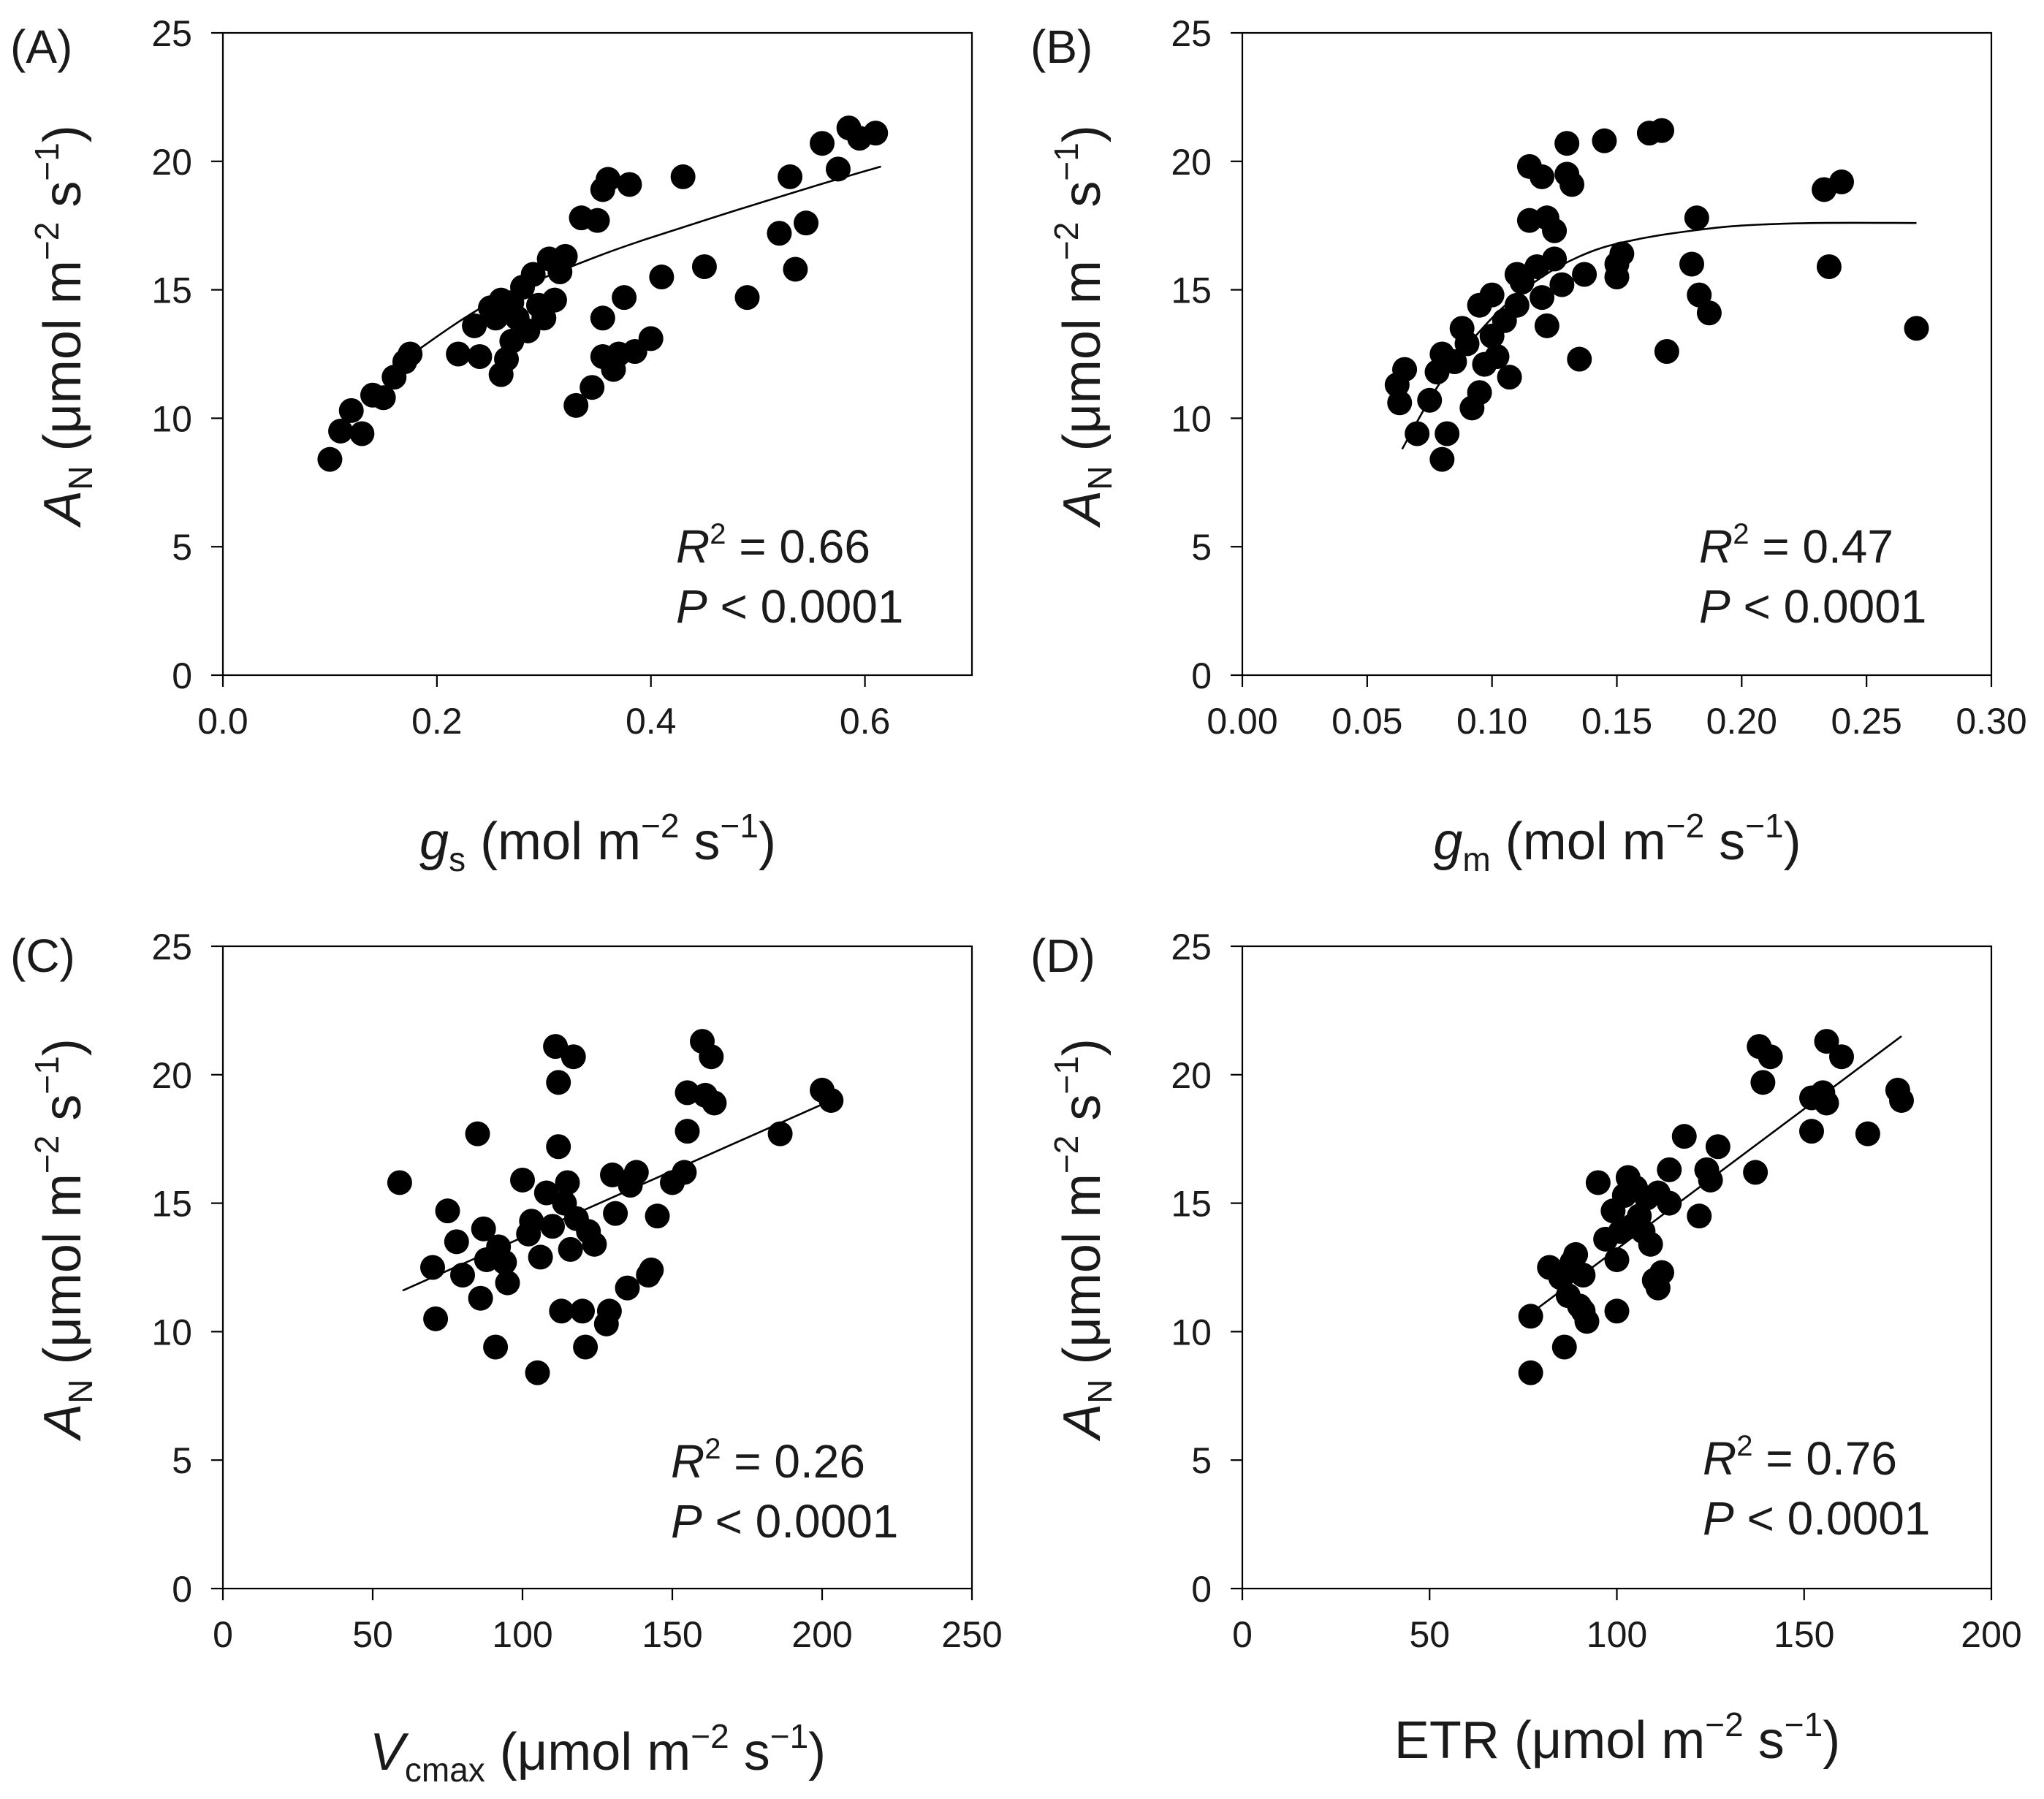  I want to click on x-tick-label: 0.4, so click(651, 722).